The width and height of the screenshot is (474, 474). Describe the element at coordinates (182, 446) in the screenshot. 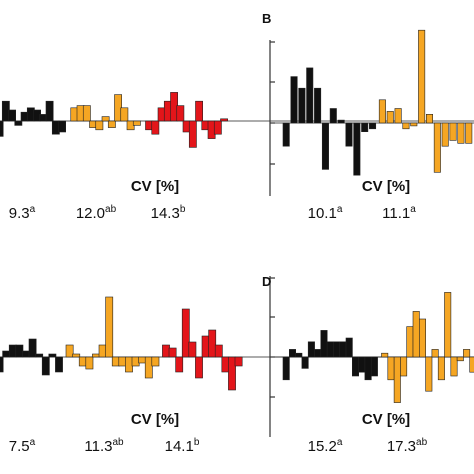

I see `cv-value-2: 14.1b` at that location.